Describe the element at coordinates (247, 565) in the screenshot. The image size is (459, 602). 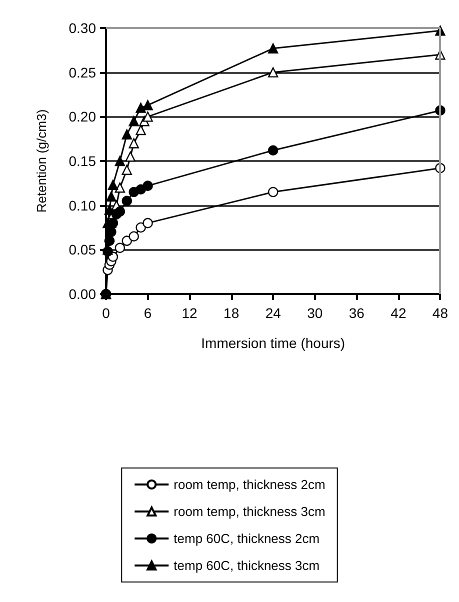
I see `legend-label: temp 60C, thickness 3cm` at that location.